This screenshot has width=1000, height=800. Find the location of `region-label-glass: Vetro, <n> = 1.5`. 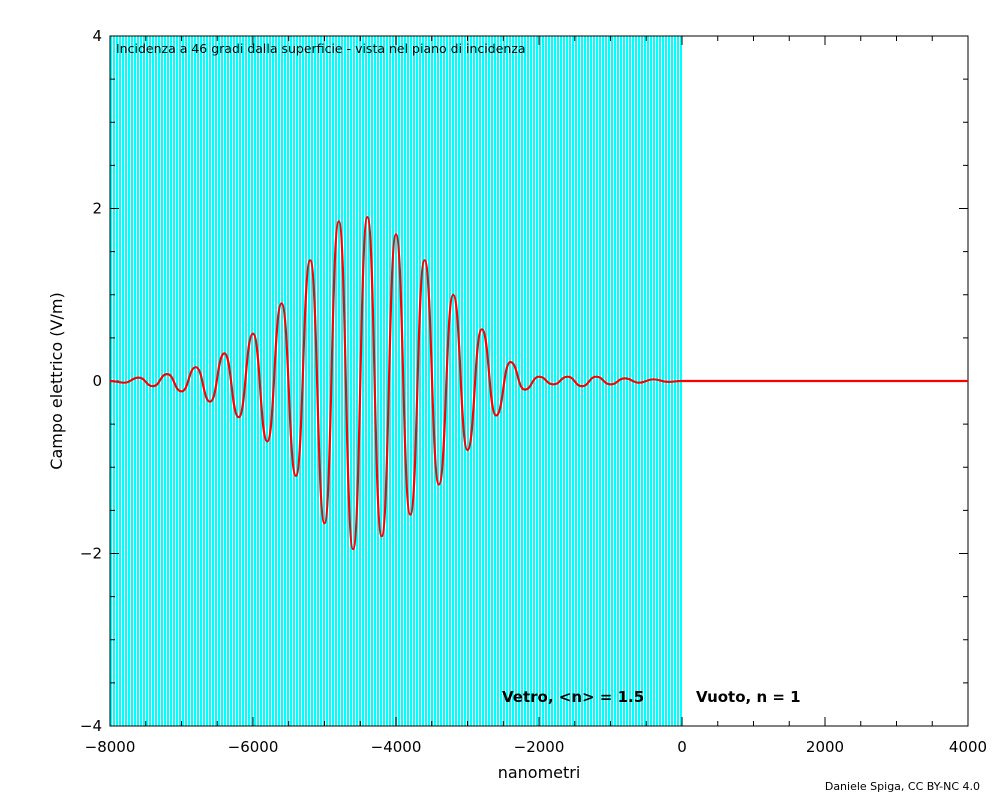

region-label-glass: Vetro, <n> = 1.5 is located at coordinates (573, 697).